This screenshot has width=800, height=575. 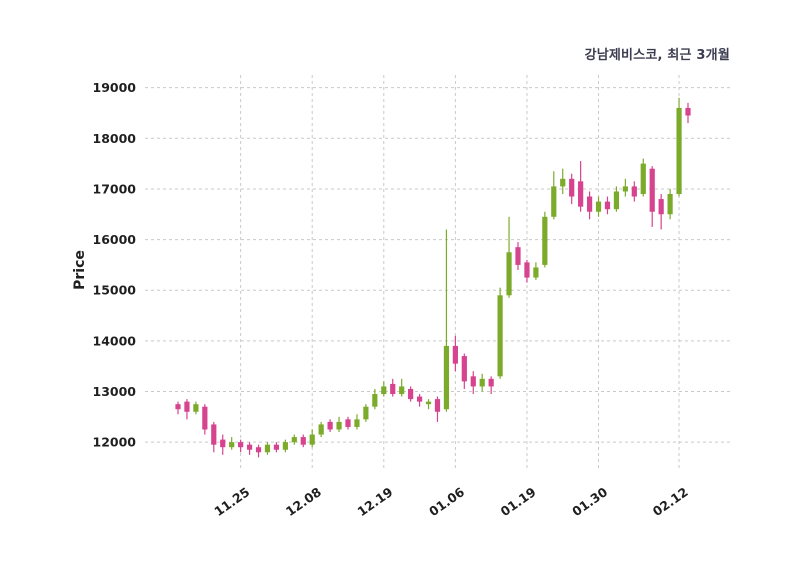 I want to click on x-tick-label: 12.19, so click(x=375, y=501).